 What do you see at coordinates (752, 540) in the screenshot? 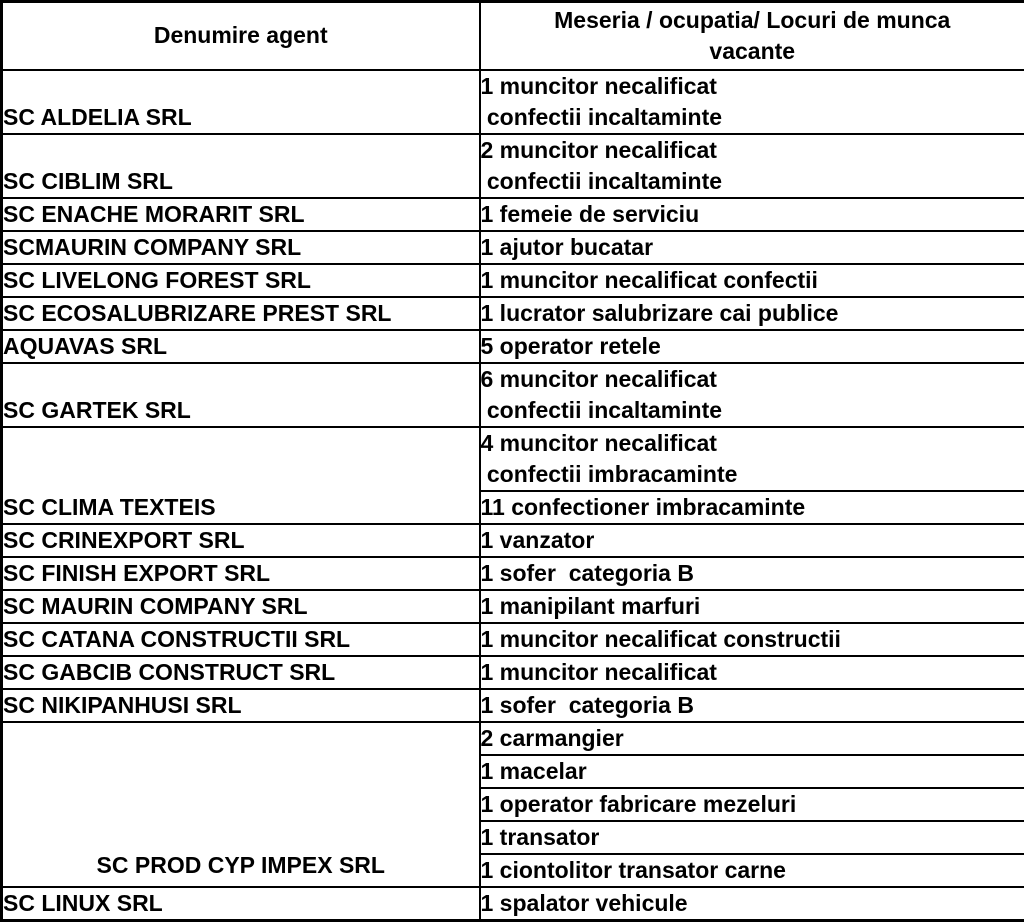
I see `job-cell: 1 vanzator` at bounding box center [752, 540].